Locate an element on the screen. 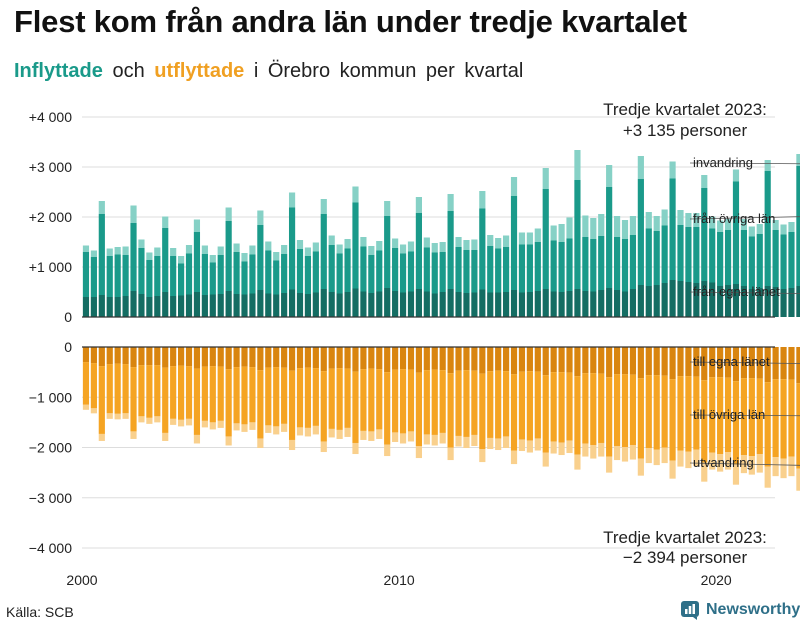 The height and width of the screenshot is (625, 800). subtitle-rest: i Örebro kommun per kvartal is located at coordinates (388, 71).